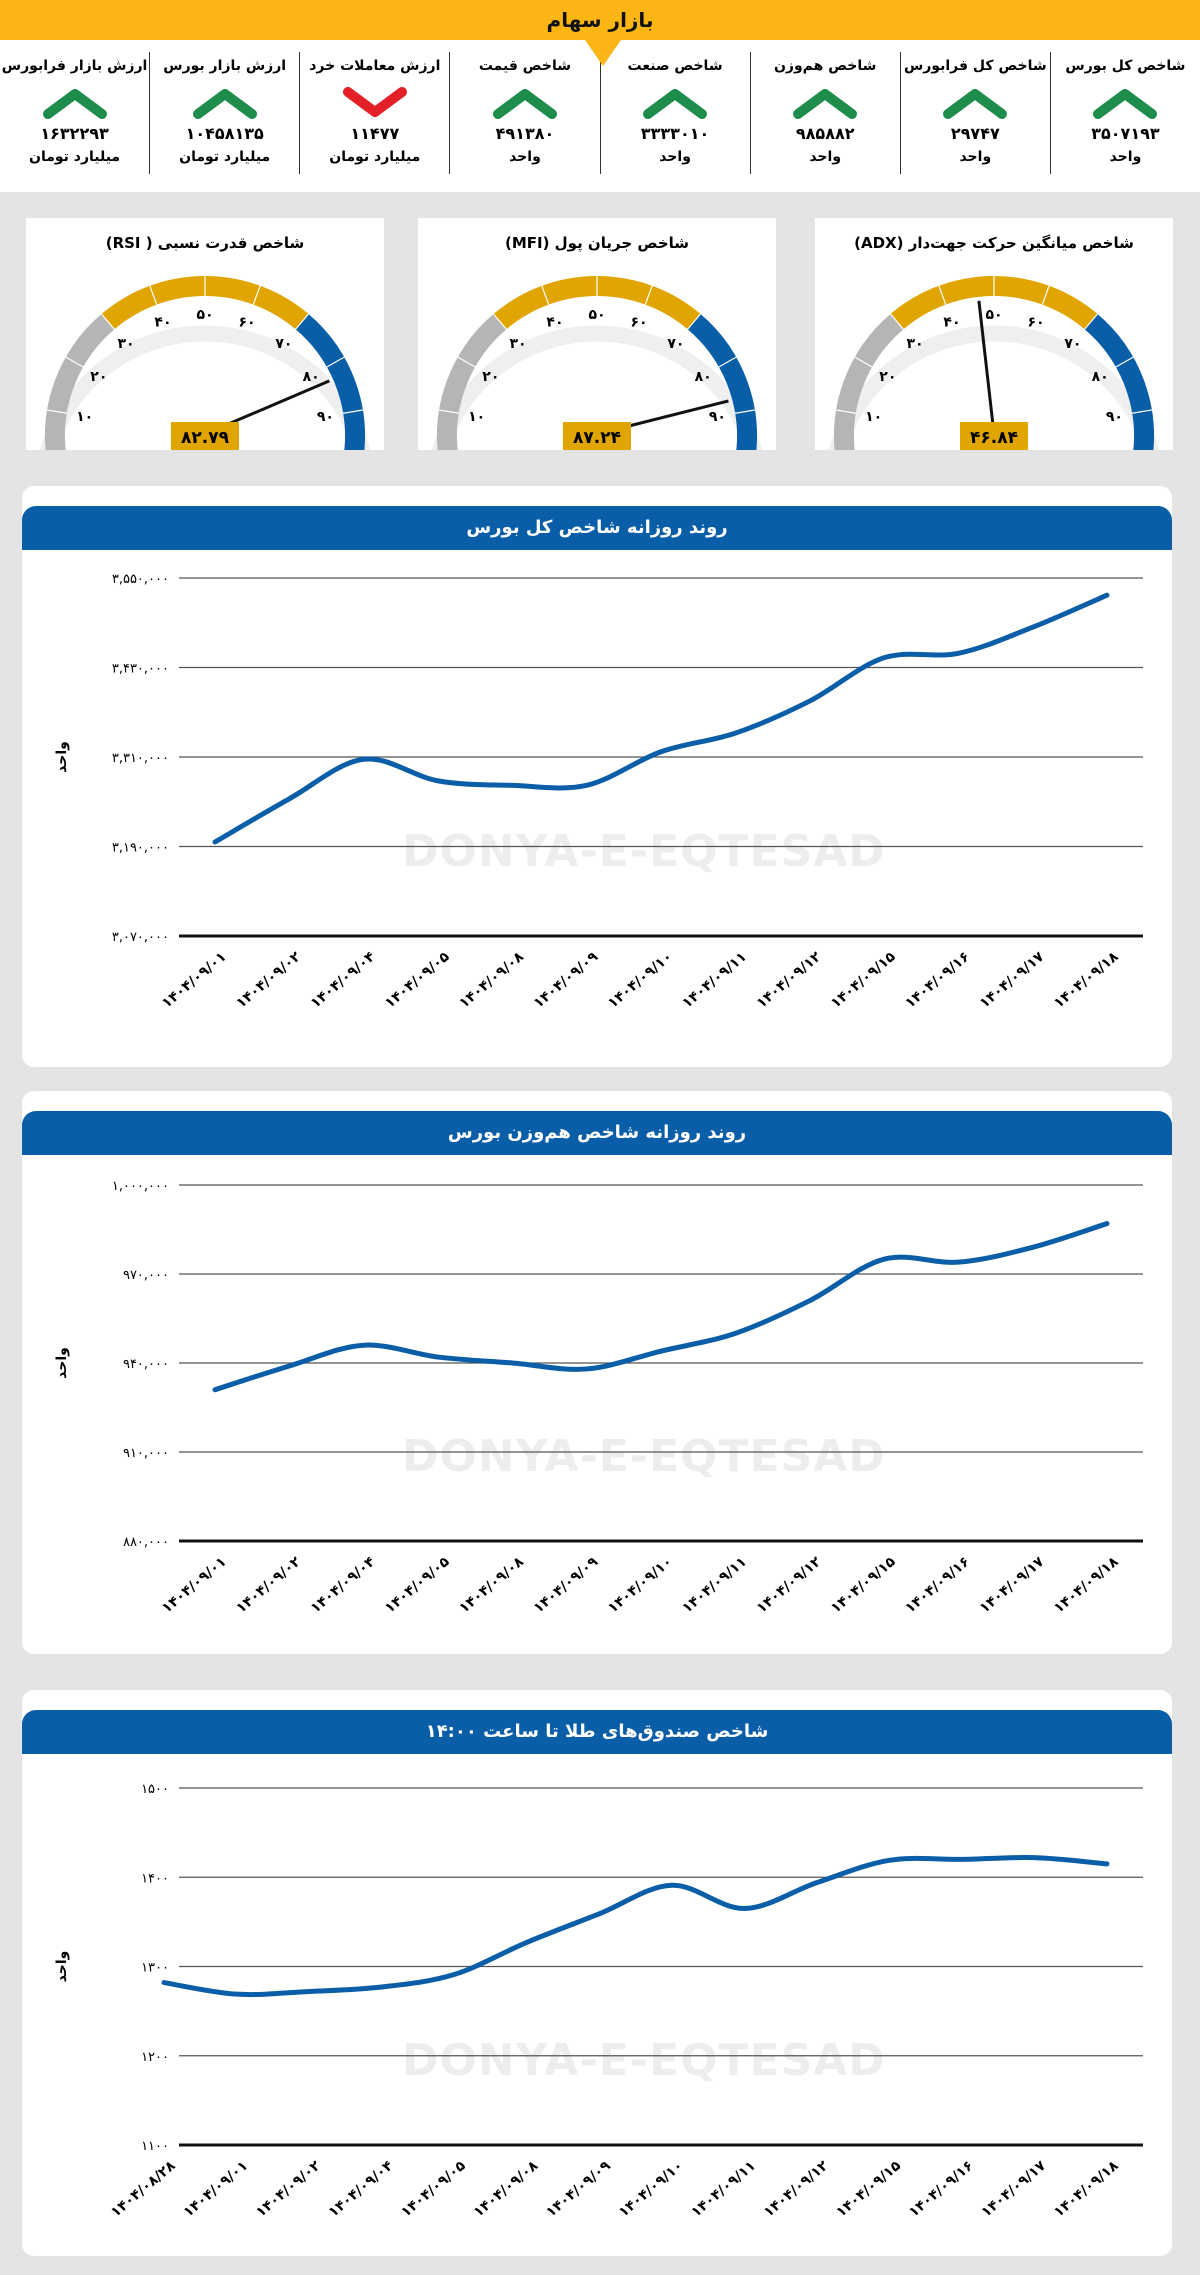 The width and height of the screenshot is (1200, 2275). I want to click on indicator-value: ۴۹۱۳۸۰, so click(525, 133).